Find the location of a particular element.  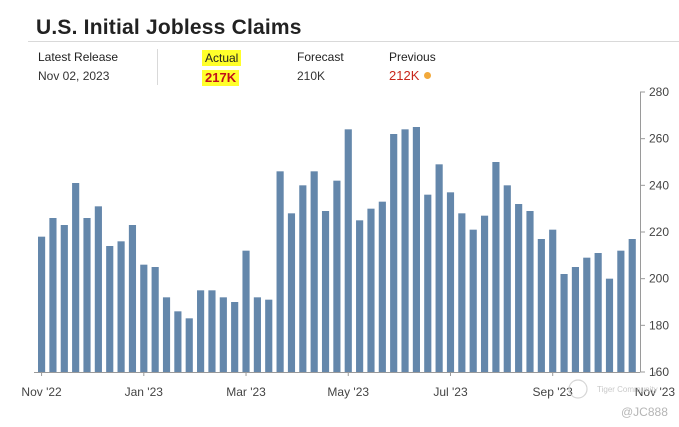

latest-release-label: Latest Release is located at coordinates (78, 57).